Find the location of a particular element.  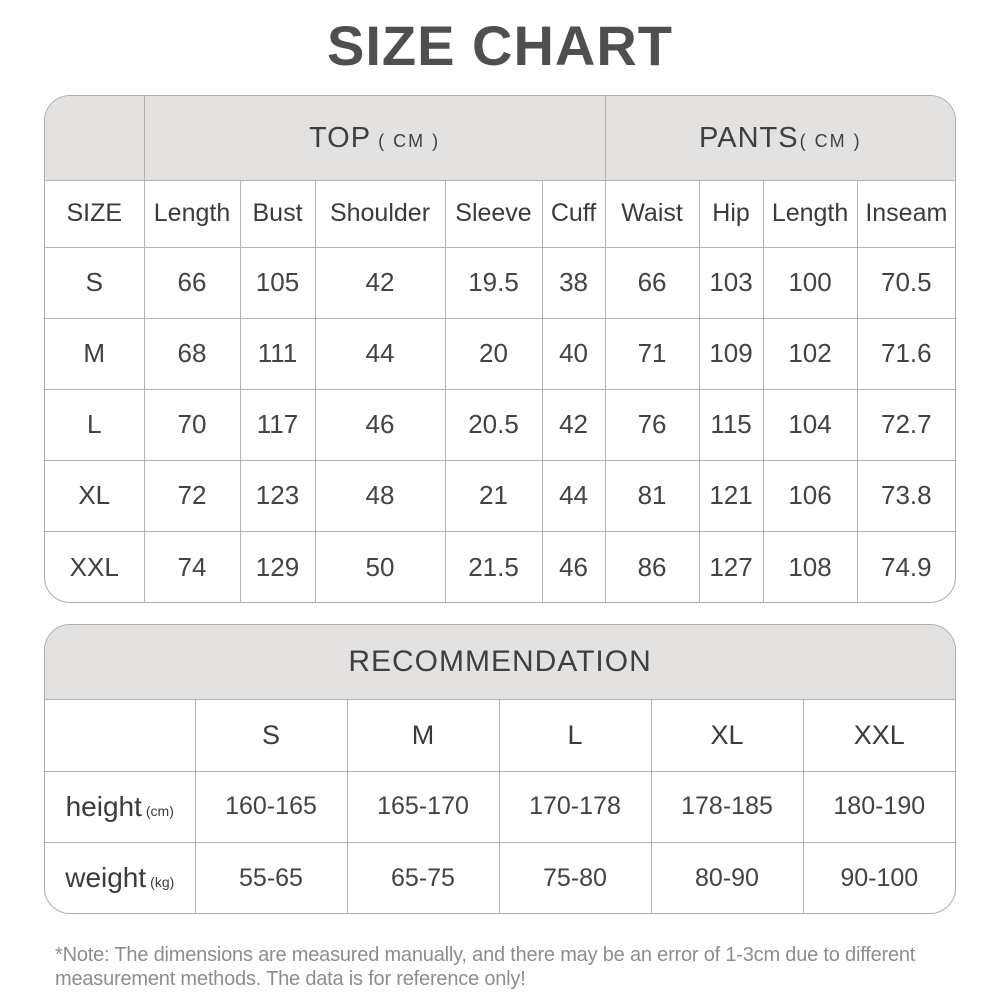

recommendation-size-row: S M L XL XXL is located at coordinates (500, 735).